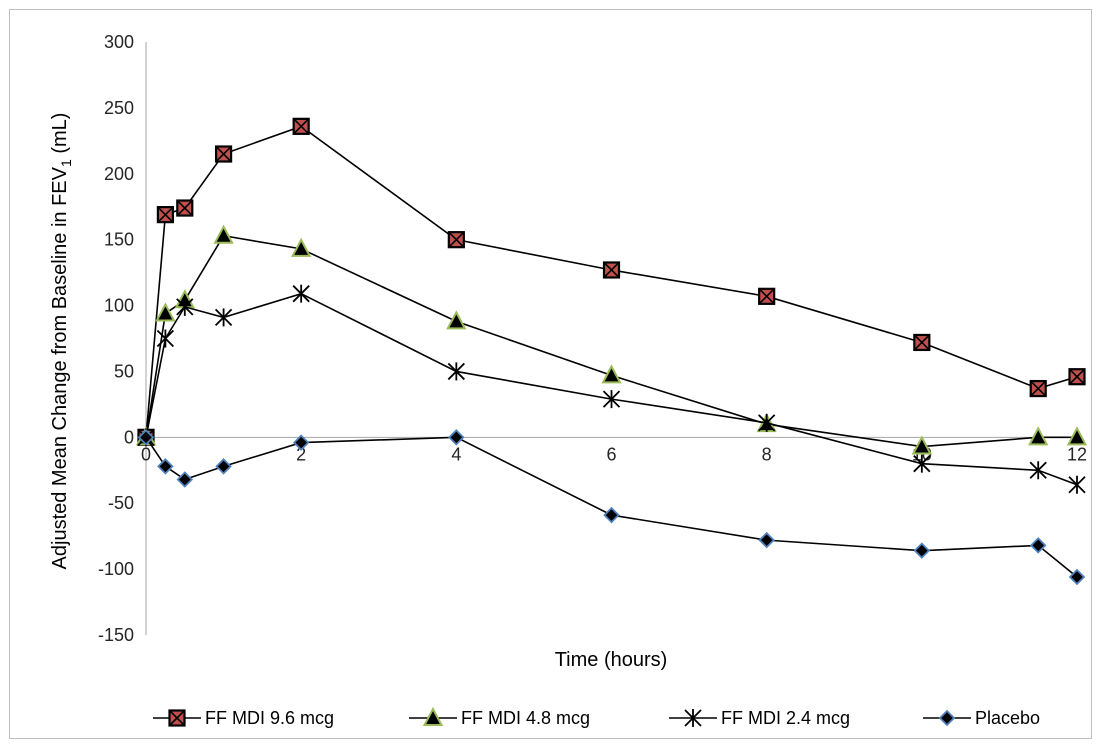 This screenshot has height=751, width=1102. What do you see at coordinates (116, 569) in the screenshot?
I see `y-tick-label: -100` at bounding box center [116, 569].